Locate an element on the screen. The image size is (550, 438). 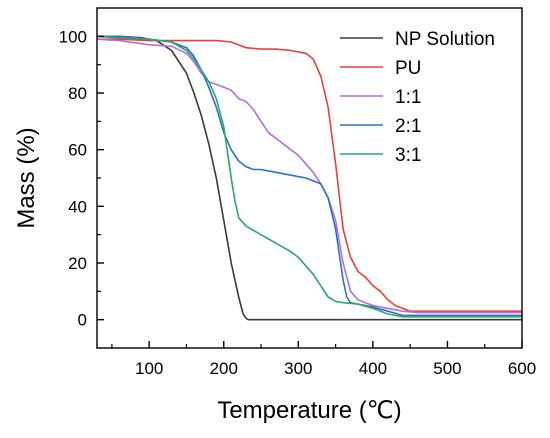
x-tick-label: 200 is located at coordinates (224, 368).